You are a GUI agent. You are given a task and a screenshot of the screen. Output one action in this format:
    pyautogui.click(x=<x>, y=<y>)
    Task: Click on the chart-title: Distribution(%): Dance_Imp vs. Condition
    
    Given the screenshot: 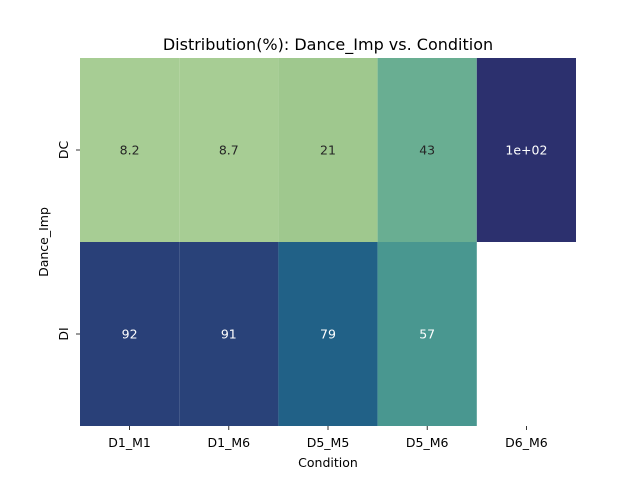 What is the action you would take?
    pyautogui.click(x=328, y=45)
    